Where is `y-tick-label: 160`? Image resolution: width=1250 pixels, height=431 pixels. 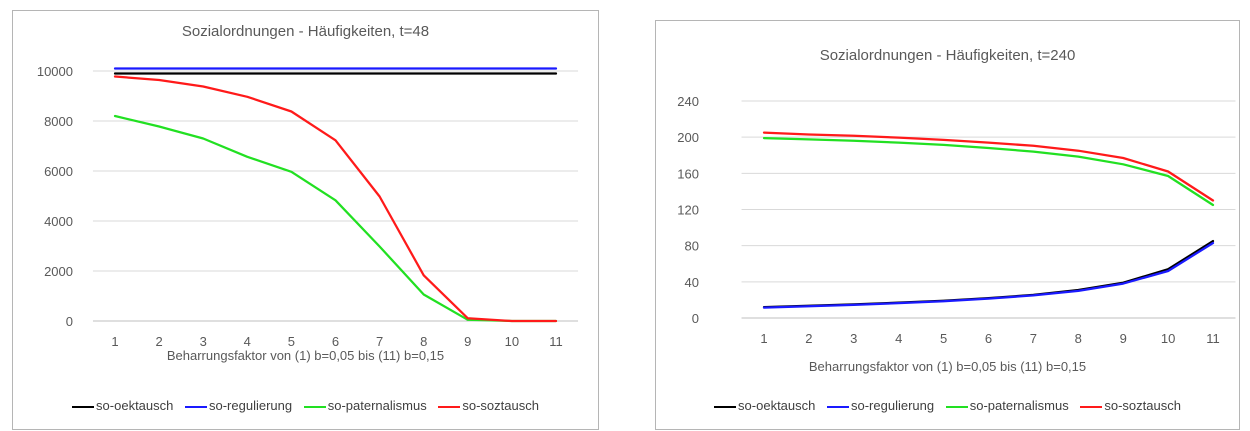 y-tick-label: 160 is located at coordinates (688, 173).